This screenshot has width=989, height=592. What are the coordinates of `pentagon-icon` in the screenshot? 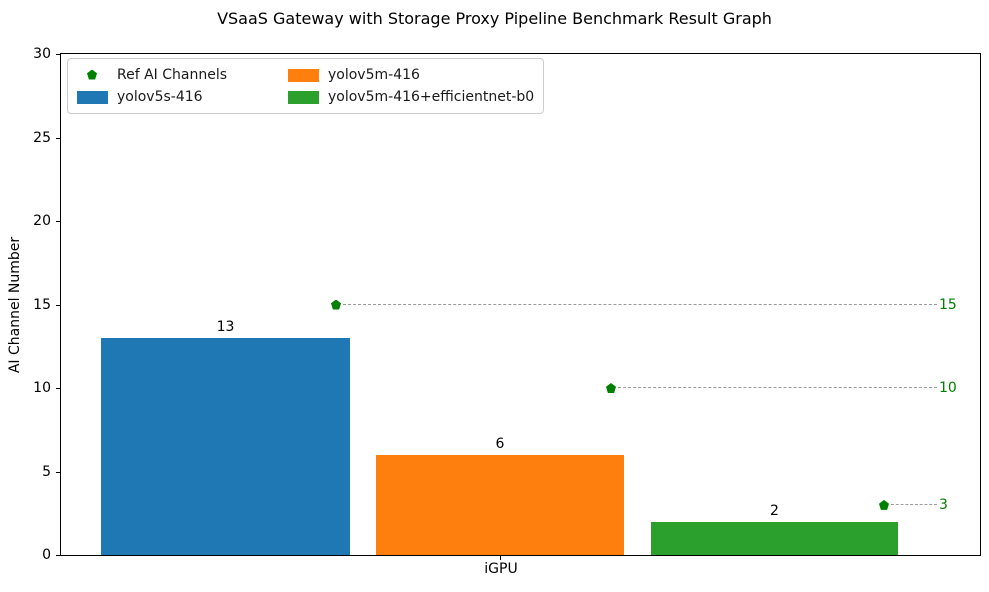 It's located at (92, 74).